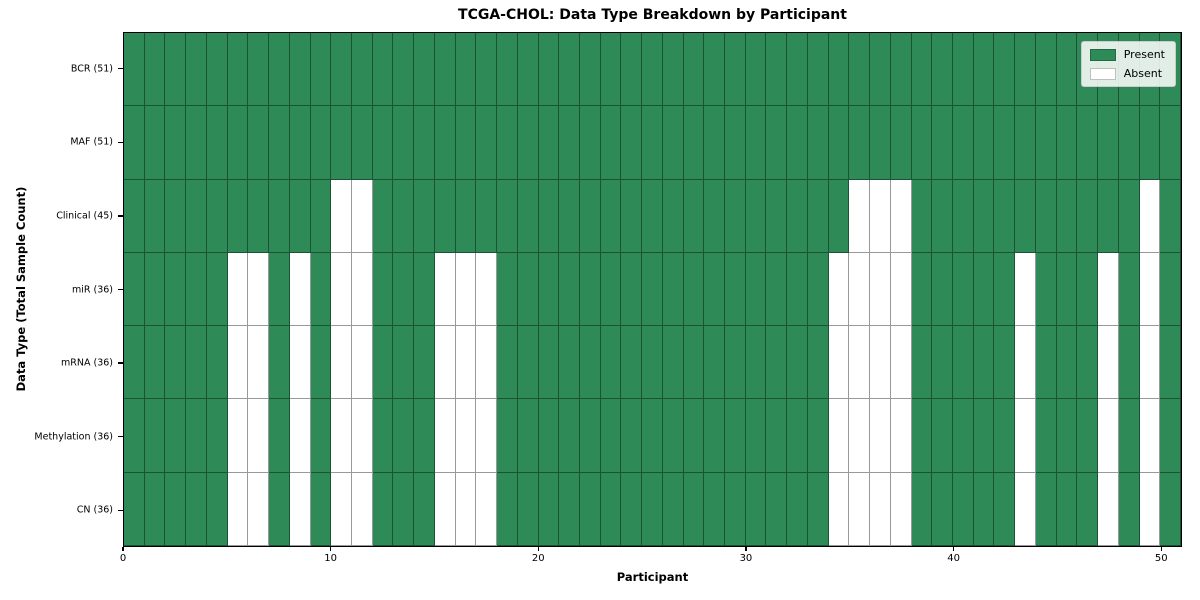  Describe the element at coordinates (880, 363) in the screenshot. I see `cell-mRNA-p36` at that location.